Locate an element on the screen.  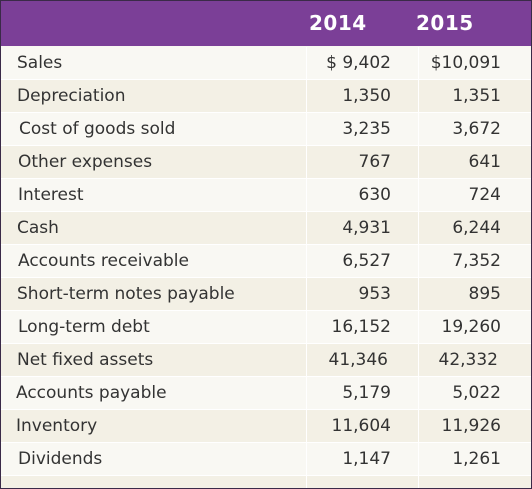
row-label: Inventory is located at coordinates (57, 426).